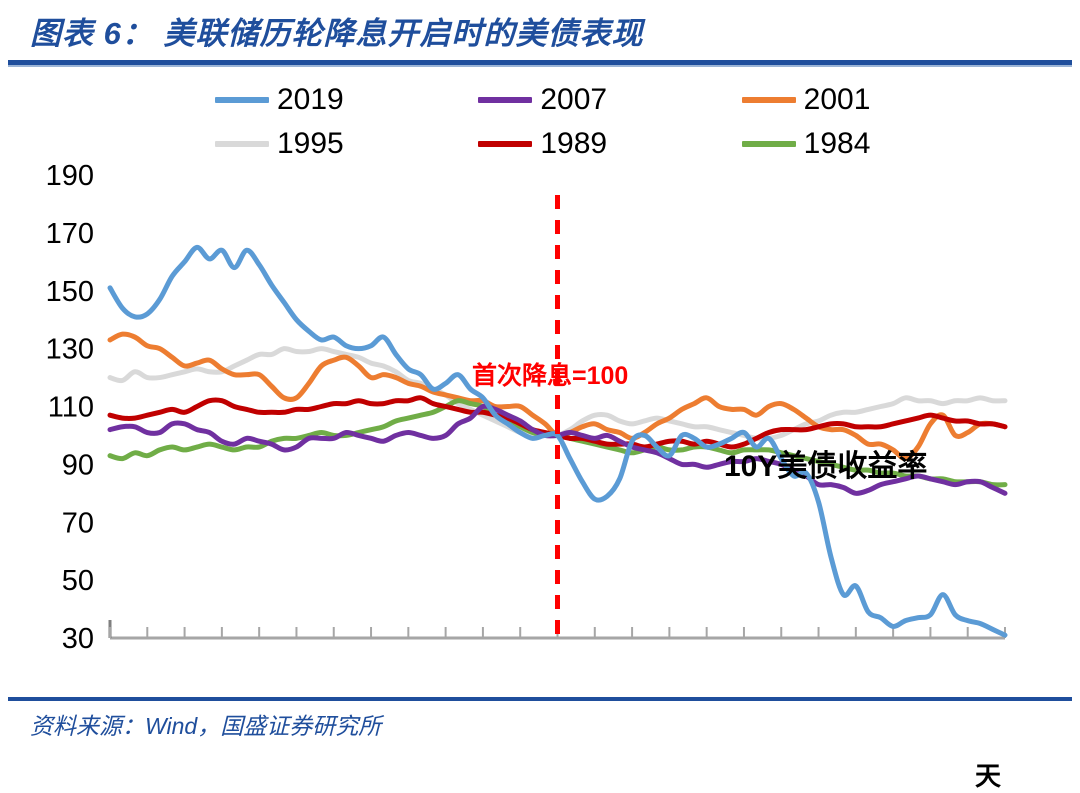  What do you see at coordinates (310, 99) in the screenshot?
I see `legend-label: 2019` at bounding box center [310, 99].